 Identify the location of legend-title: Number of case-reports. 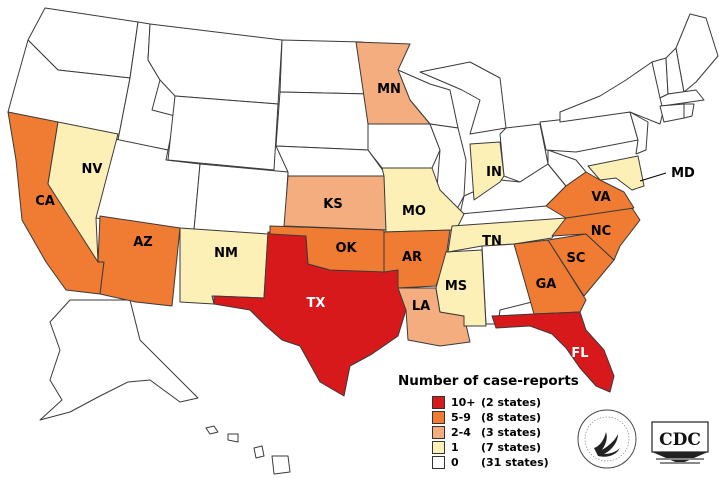
(488, 381).